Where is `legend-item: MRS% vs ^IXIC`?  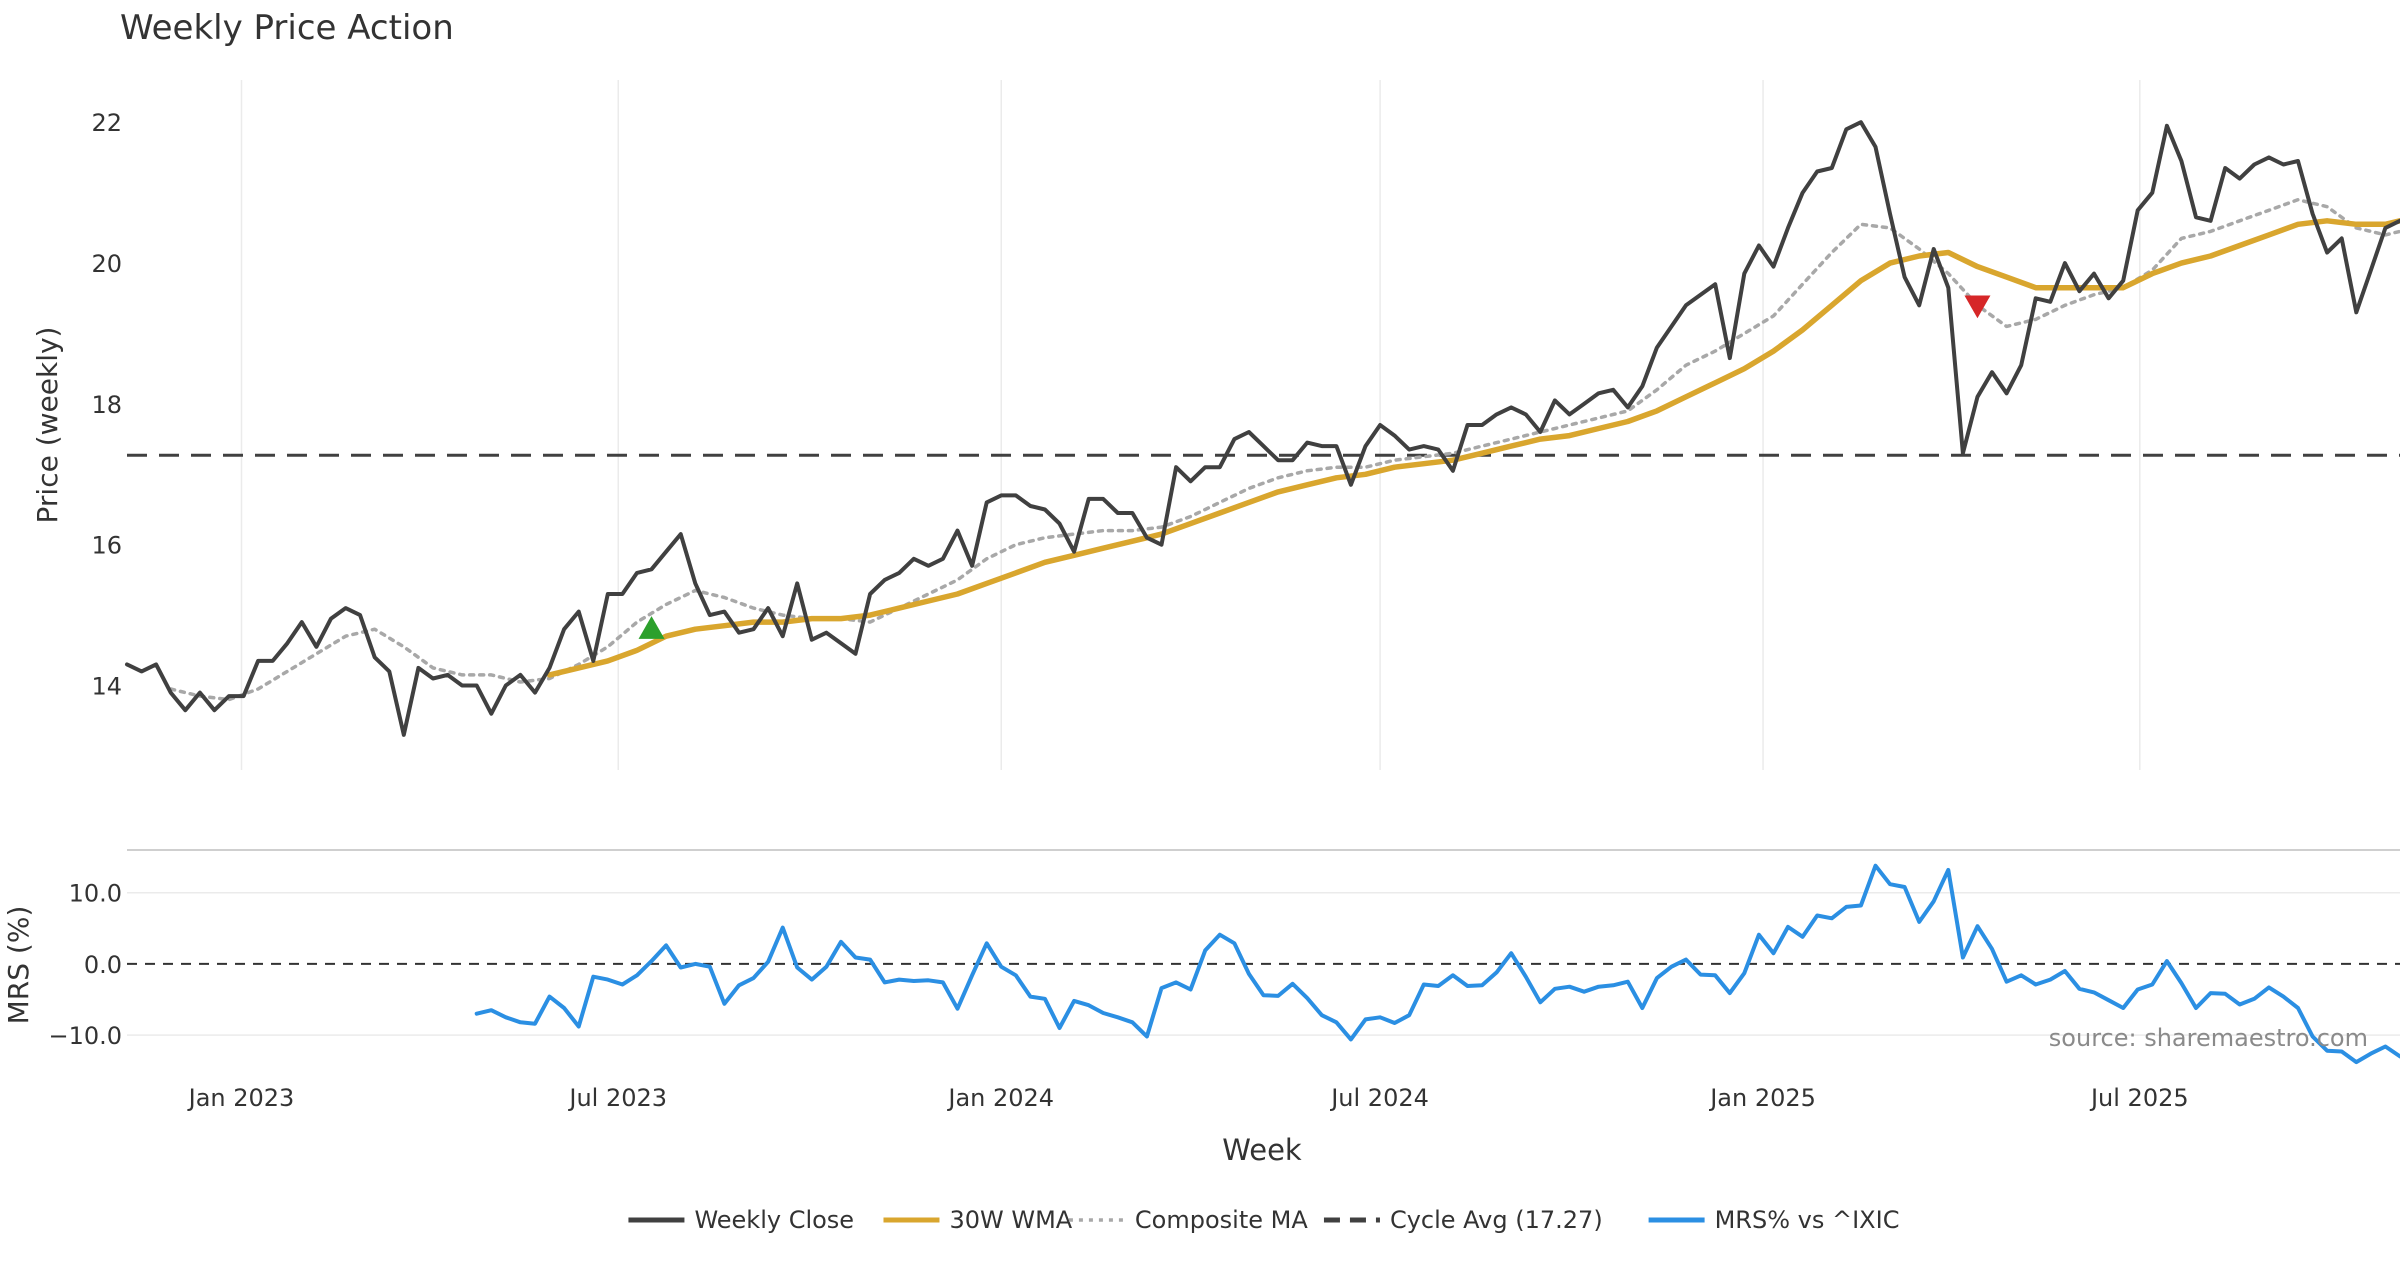 legend-item: MRS% vs ^IXIC is located at coordinates (1774, 1220).